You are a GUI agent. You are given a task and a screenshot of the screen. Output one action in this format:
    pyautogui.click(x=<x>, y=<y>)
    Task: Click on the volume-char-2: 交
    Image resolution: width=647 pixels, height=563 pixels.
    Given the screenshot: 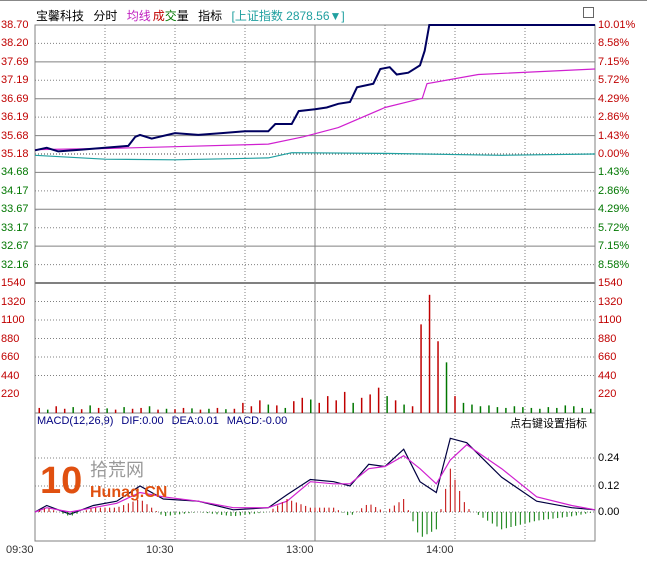 What is the action you would take?
    pyautogui.click(x=170, y=16)
    